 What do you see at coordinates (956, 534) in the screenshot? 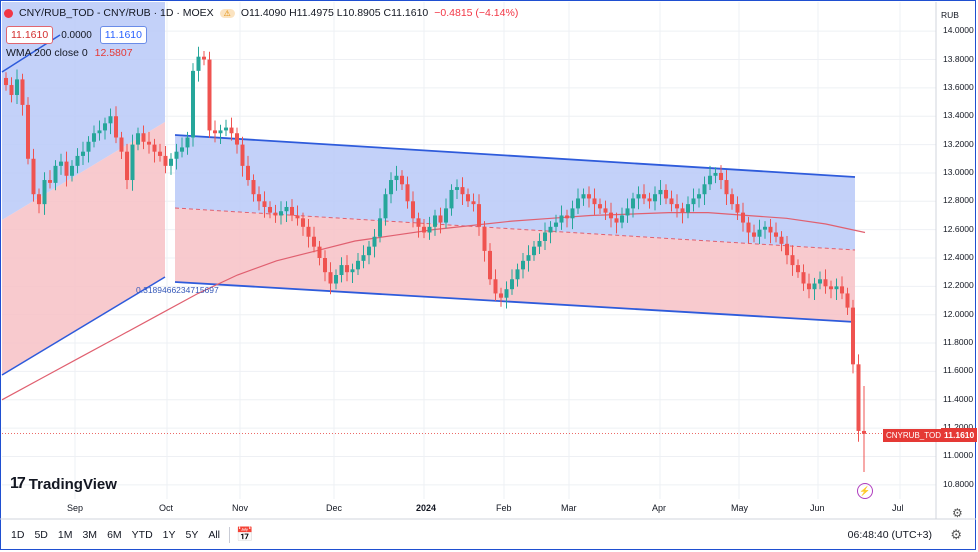
I see `settings-icon: ⚙` at bounding box center [956, 534].